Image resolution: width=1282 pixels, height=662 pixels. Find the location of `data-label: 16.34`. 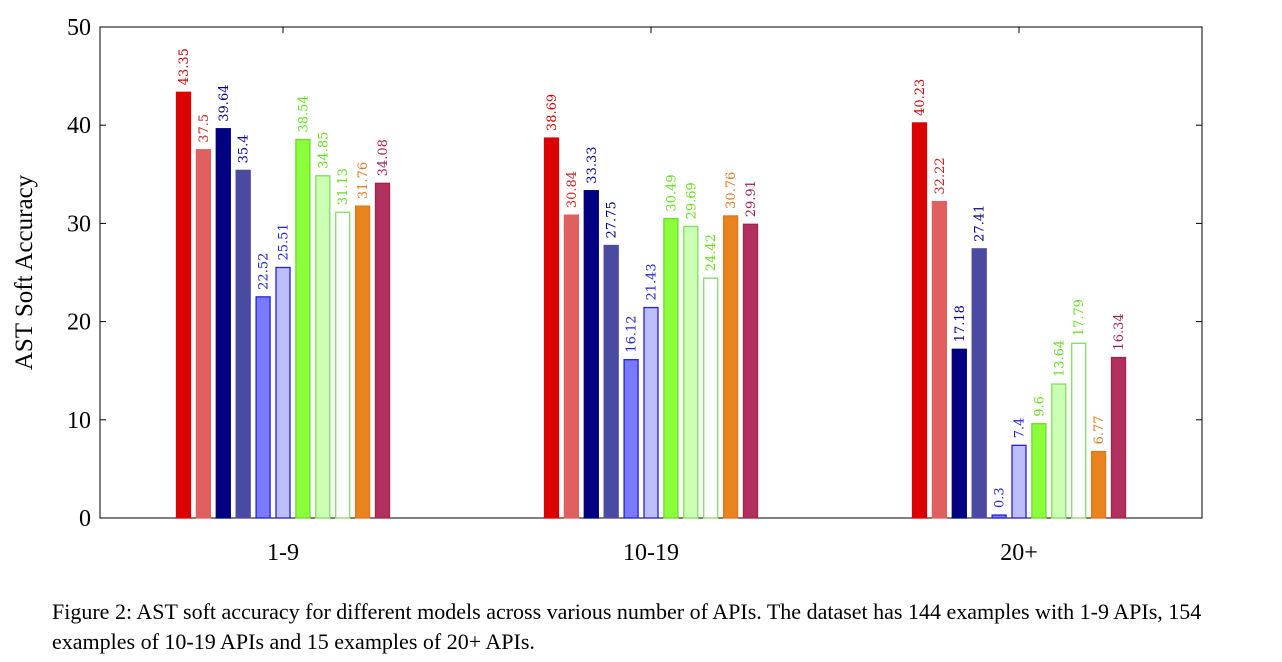

data-label: 16.34 is located at coordinates (1119, 331).